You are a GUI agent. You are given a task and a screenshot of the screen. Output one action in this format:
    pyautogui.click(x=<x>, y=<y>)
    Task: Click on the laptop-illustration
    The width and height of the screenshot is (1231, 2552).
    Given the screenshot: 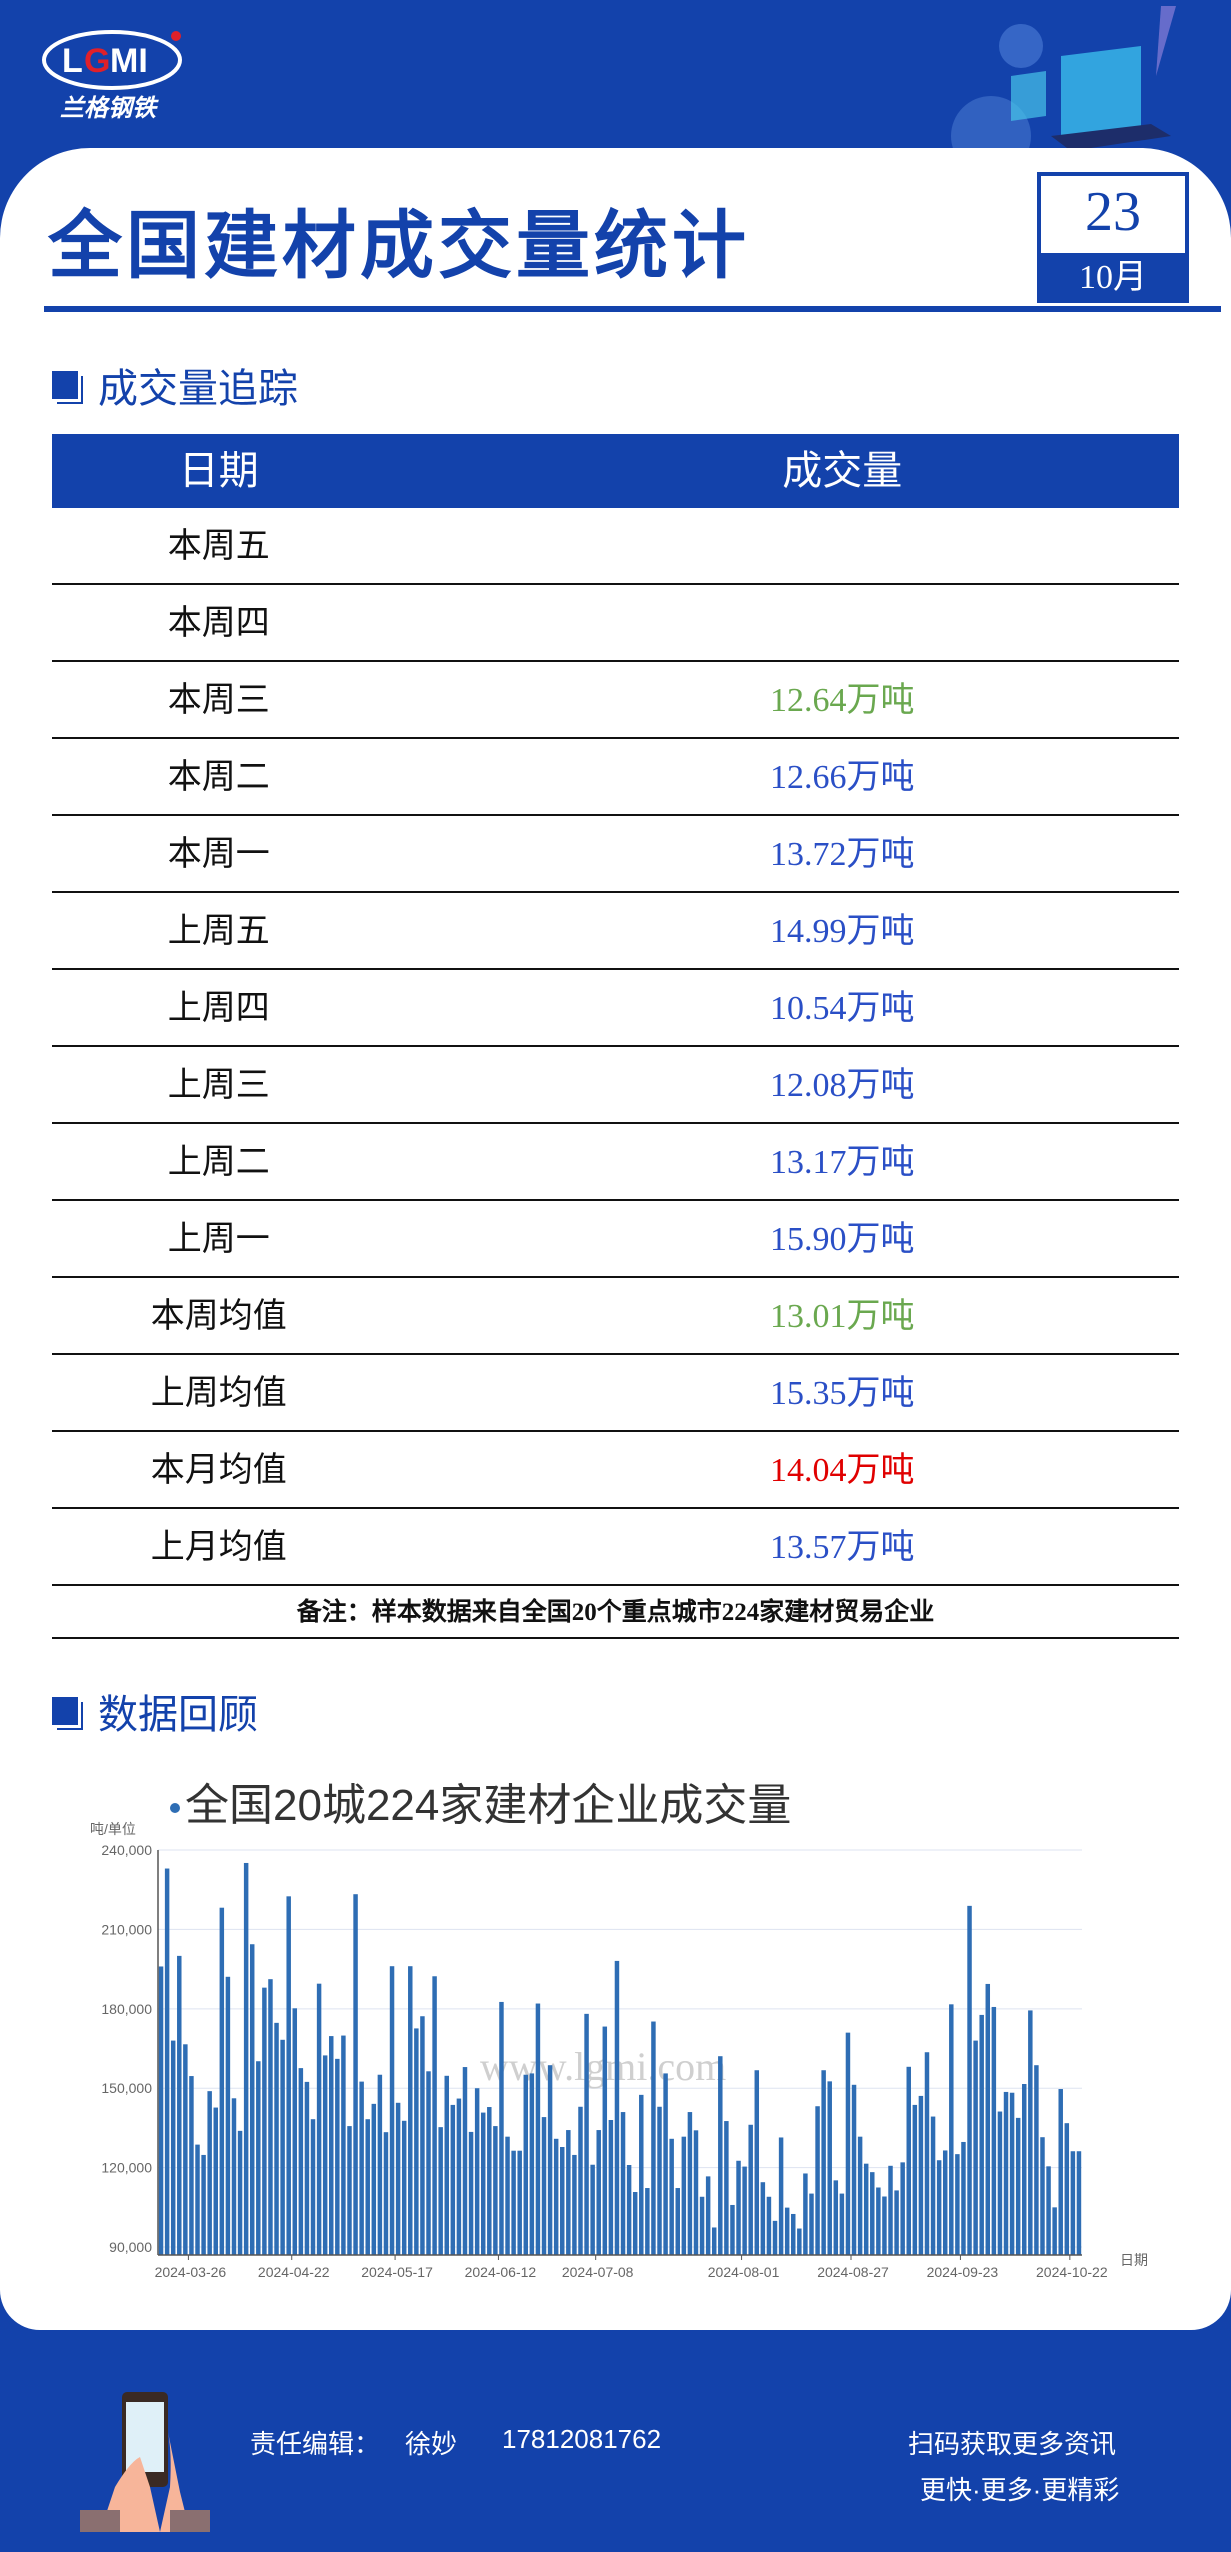 What is the action you would take?
    pyautogui.click(x=1063, y=86)
    